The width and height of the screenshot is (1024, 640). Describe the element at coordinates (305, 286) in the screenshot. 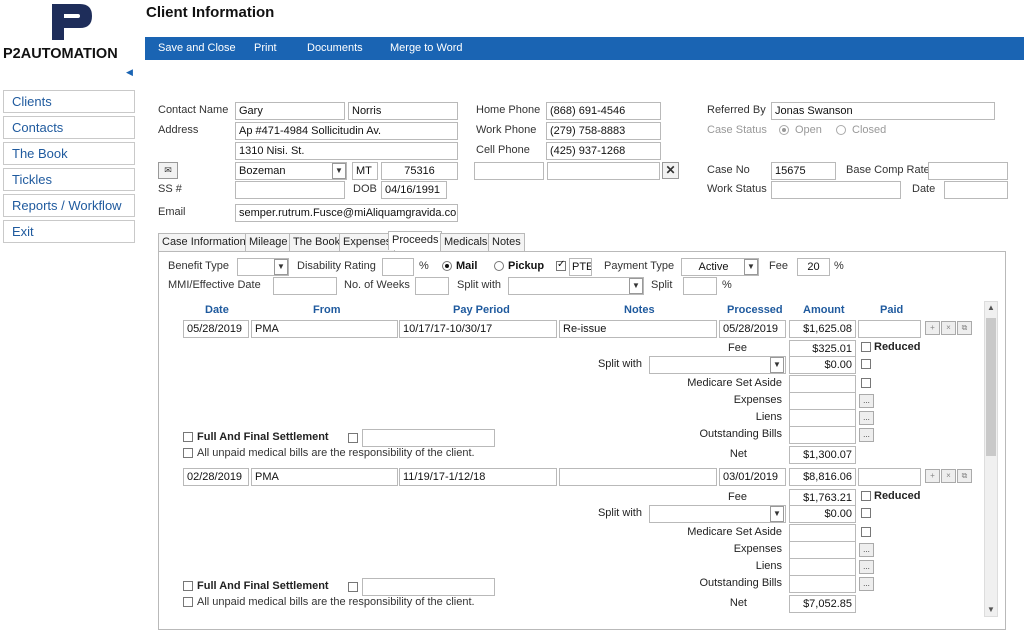

I see `mmi-effective-date-field` at that location.